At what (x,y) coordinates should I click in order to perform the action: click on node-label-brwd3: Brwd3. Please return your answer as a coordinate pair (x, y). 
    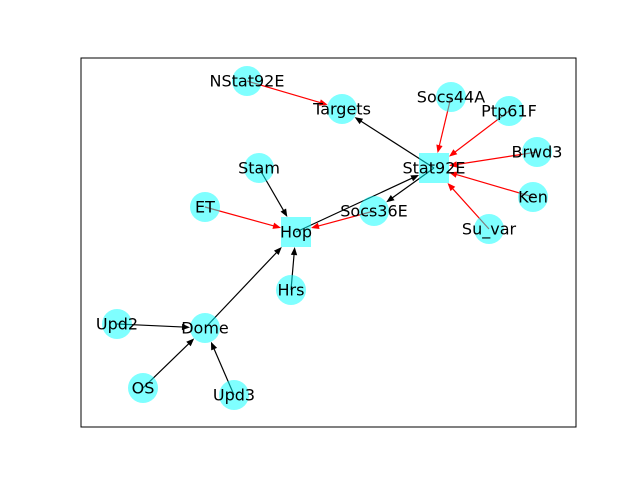
    Looking at the image, I should click on (537, 152).